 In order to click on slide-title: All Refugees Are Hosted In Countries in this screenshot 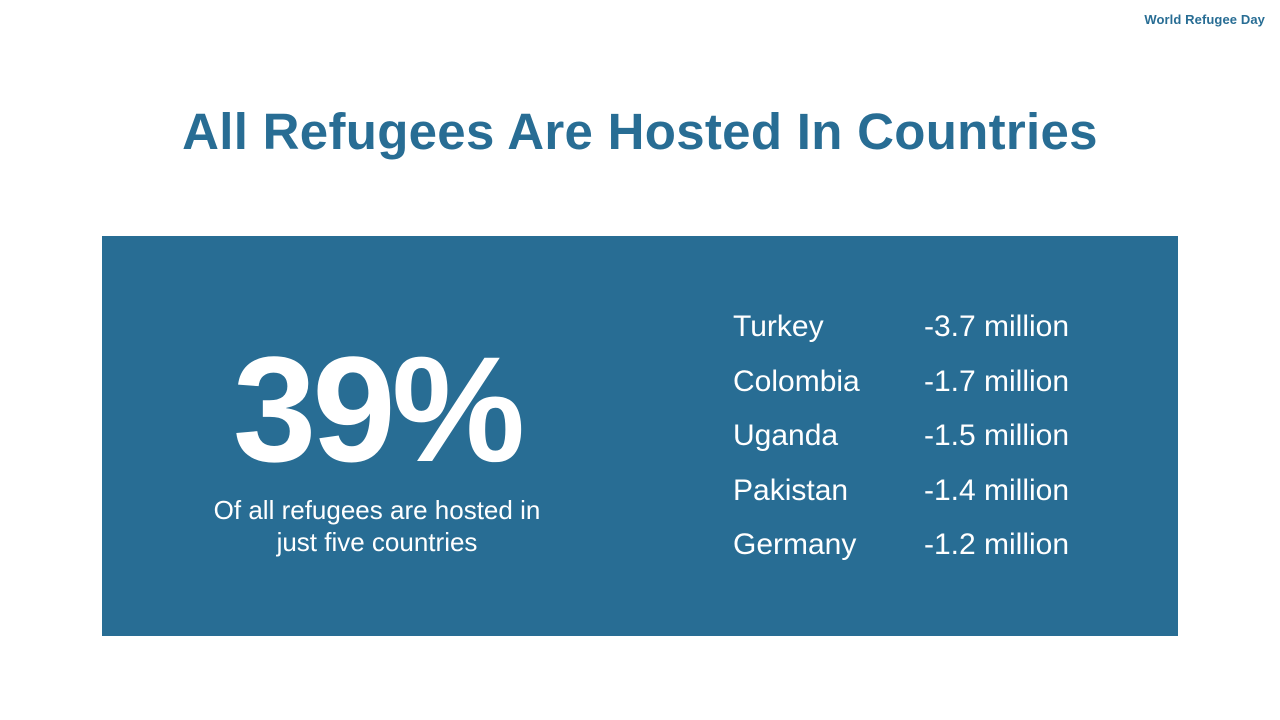, I will do `click(640, 131)`.